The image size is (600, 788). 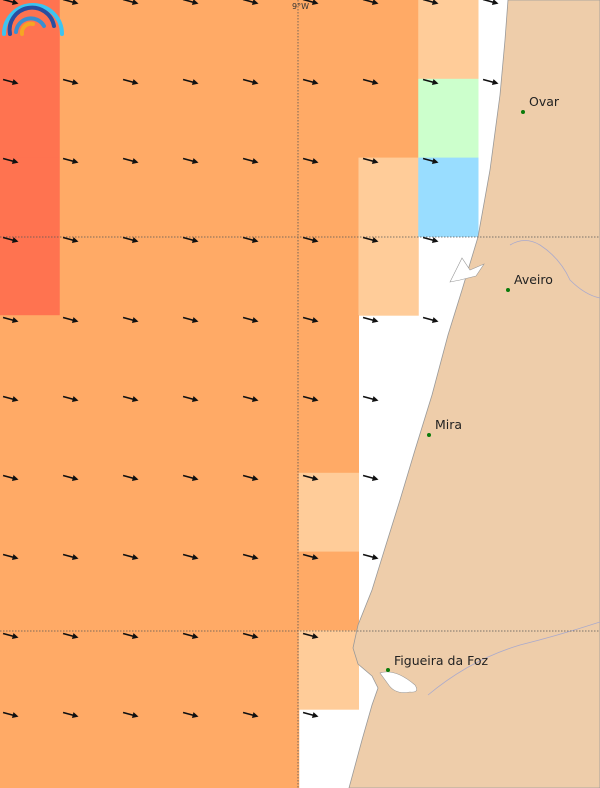 I want to click on mondego-estuary, so click(x=398, y=682).